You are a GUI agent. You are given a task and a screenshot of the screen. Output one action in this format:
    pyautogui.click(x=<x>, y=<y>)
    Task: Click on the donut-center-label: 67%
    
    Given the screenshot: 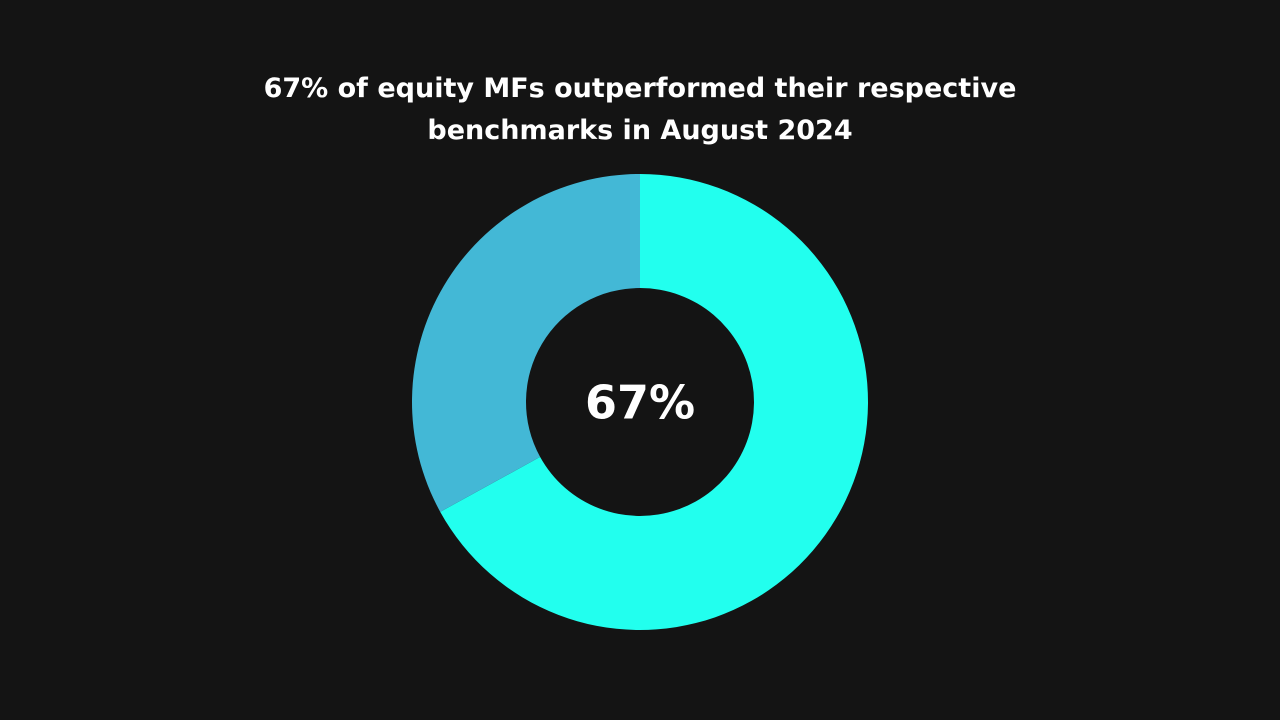 What is the action you would take?
    pyautogui.click(x=640, y=403)
    